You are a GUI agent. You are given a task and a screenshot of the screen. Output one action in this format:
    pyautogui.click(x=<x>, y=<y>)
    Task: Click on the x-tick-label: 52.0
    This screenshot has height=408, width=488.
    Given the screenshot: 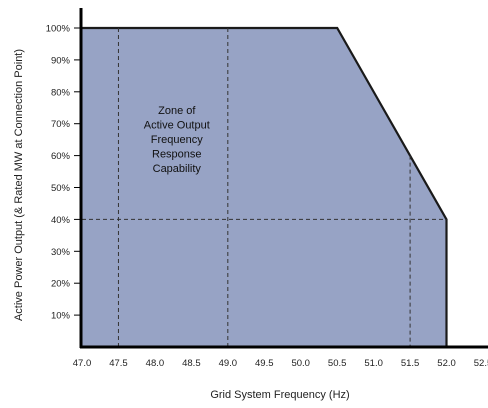 What is the action you would take?
    pyautogui.click(x=446, y=363)
    